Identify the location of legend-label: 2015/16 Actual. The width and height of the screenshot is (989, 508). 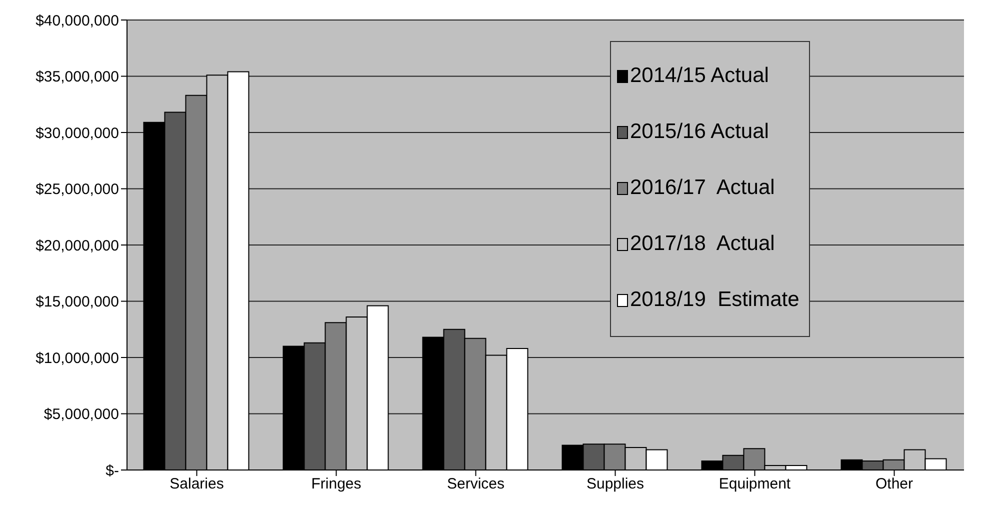
(699, 132).